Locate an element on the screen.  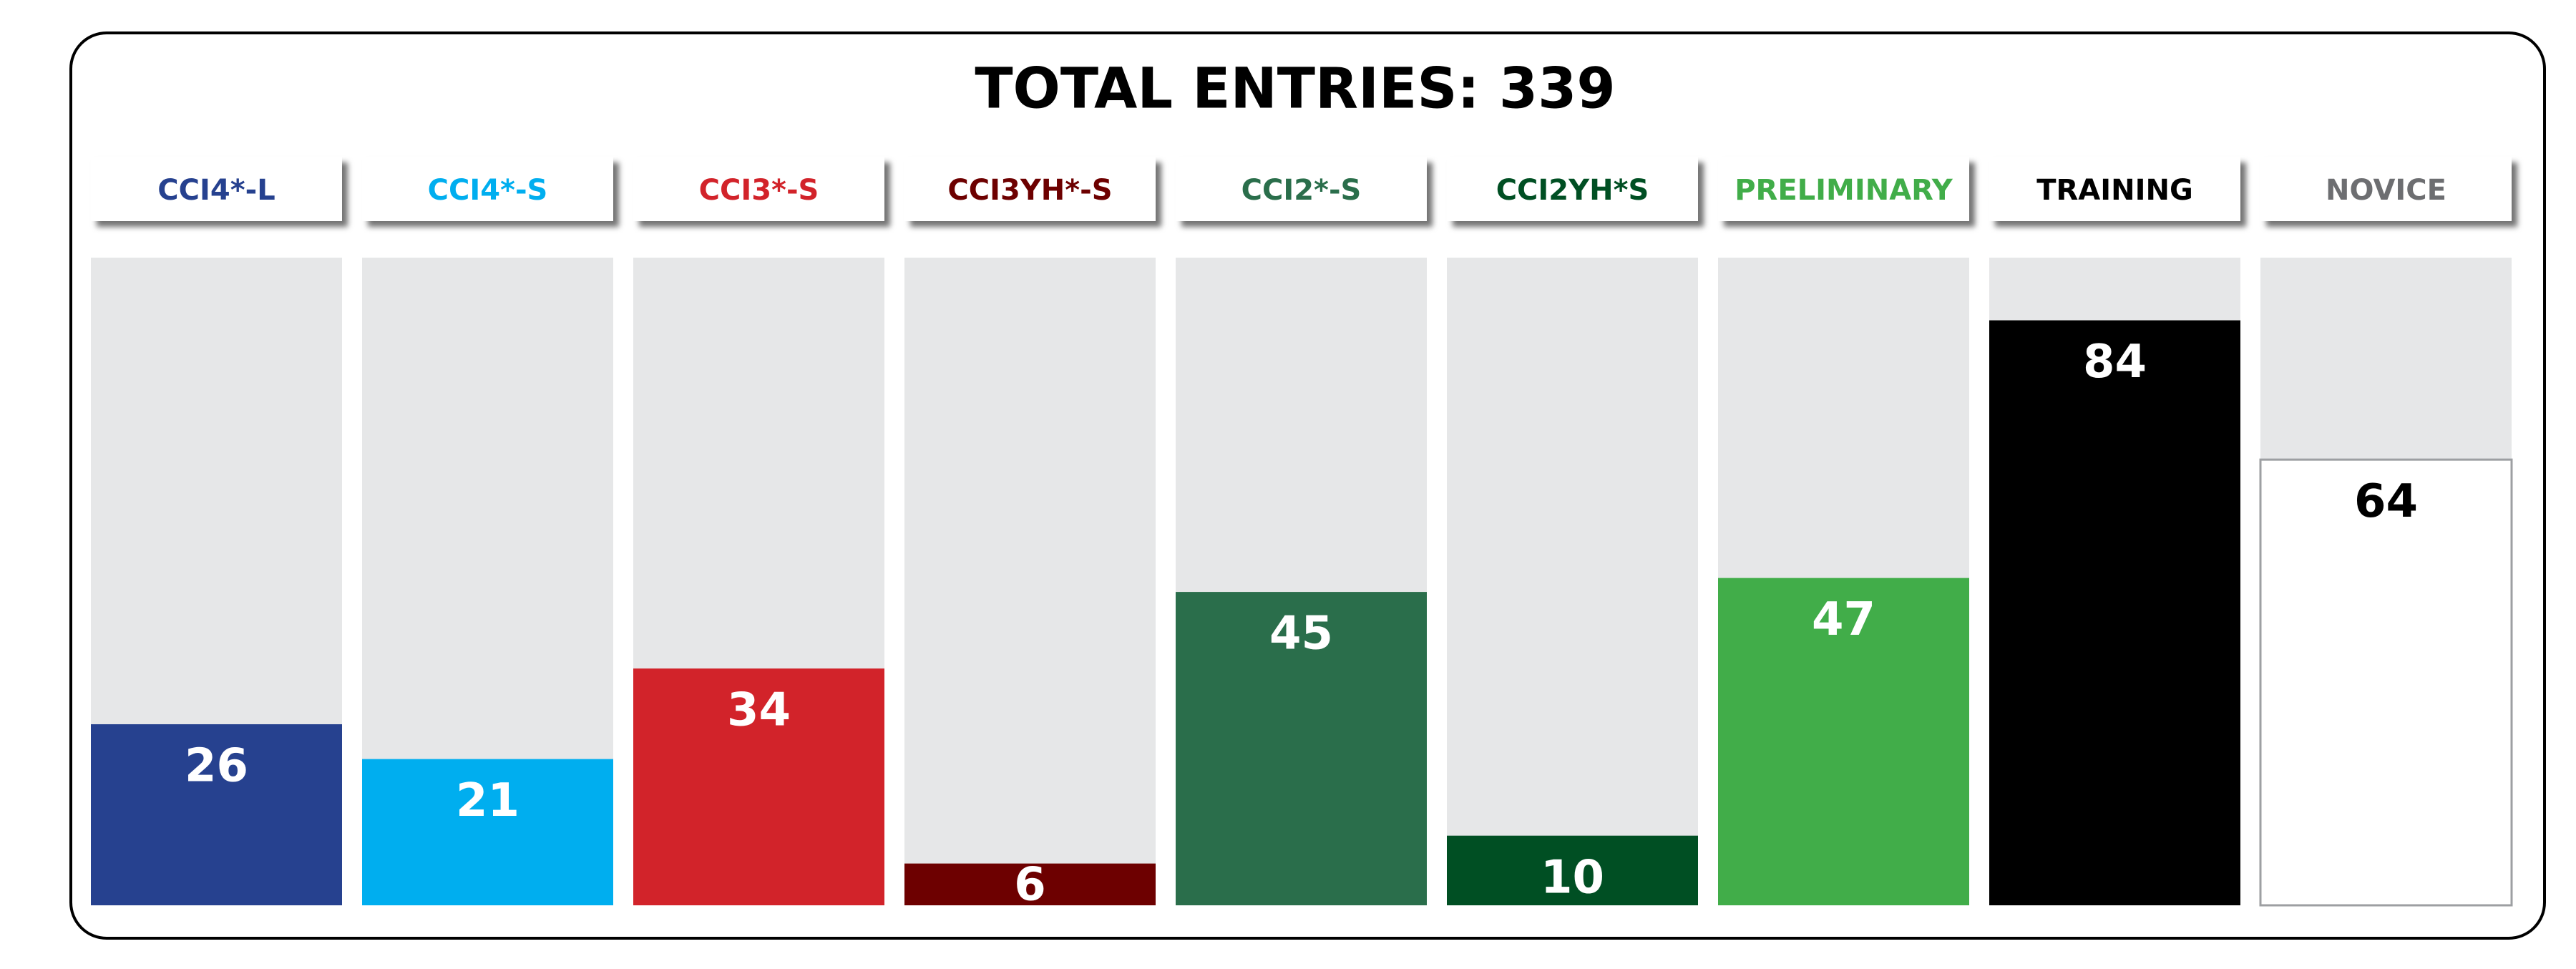
value-label: 34 is located at coordinates (759, 710).